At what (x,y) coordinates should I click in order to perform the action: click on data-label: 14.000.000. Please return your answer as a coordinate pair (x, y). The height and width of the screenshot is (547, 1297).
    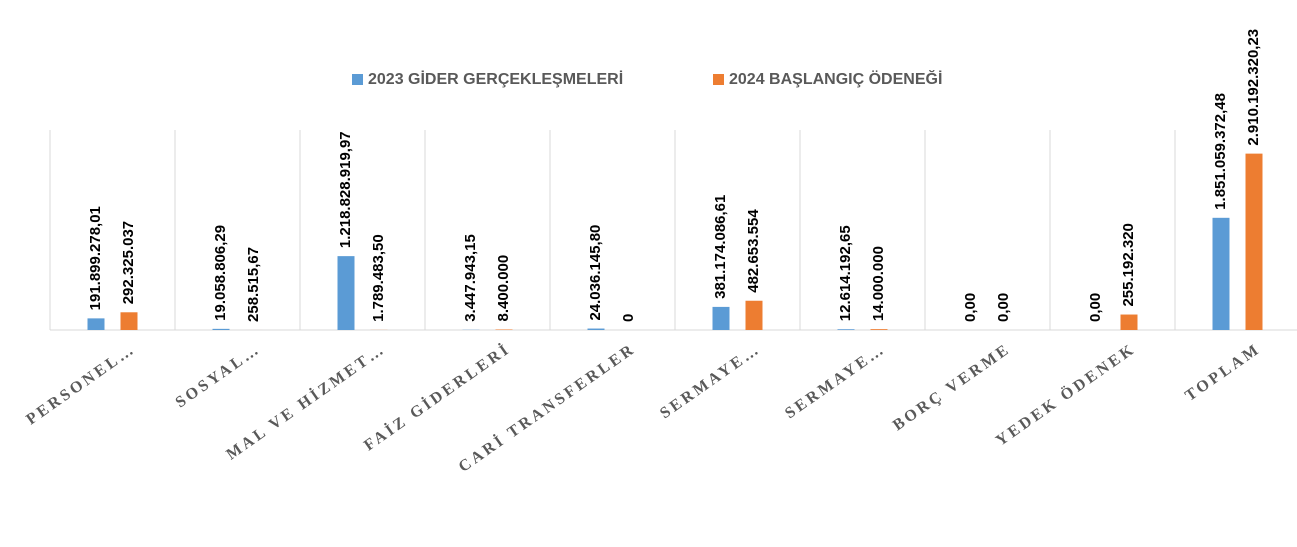
    Looking at the image, I should click on (878, 283).